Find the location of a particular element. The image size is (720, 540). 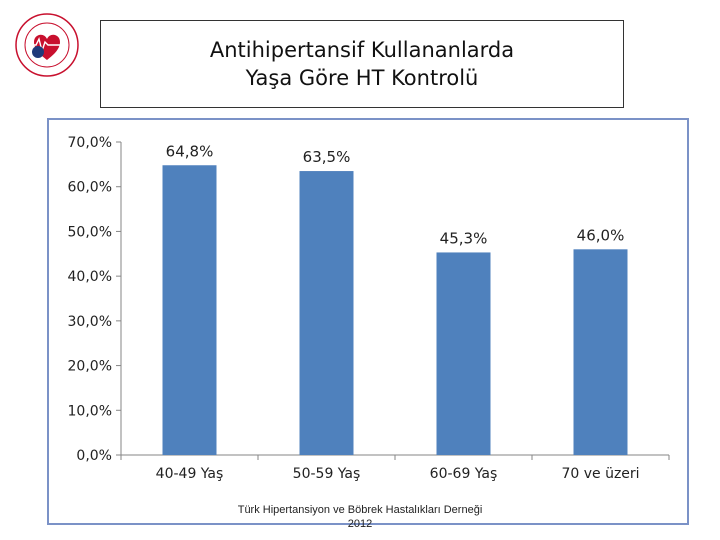

slide-title-line-2: Yaşa Göre HT Kontrolü is located at coordinates (362, 78).